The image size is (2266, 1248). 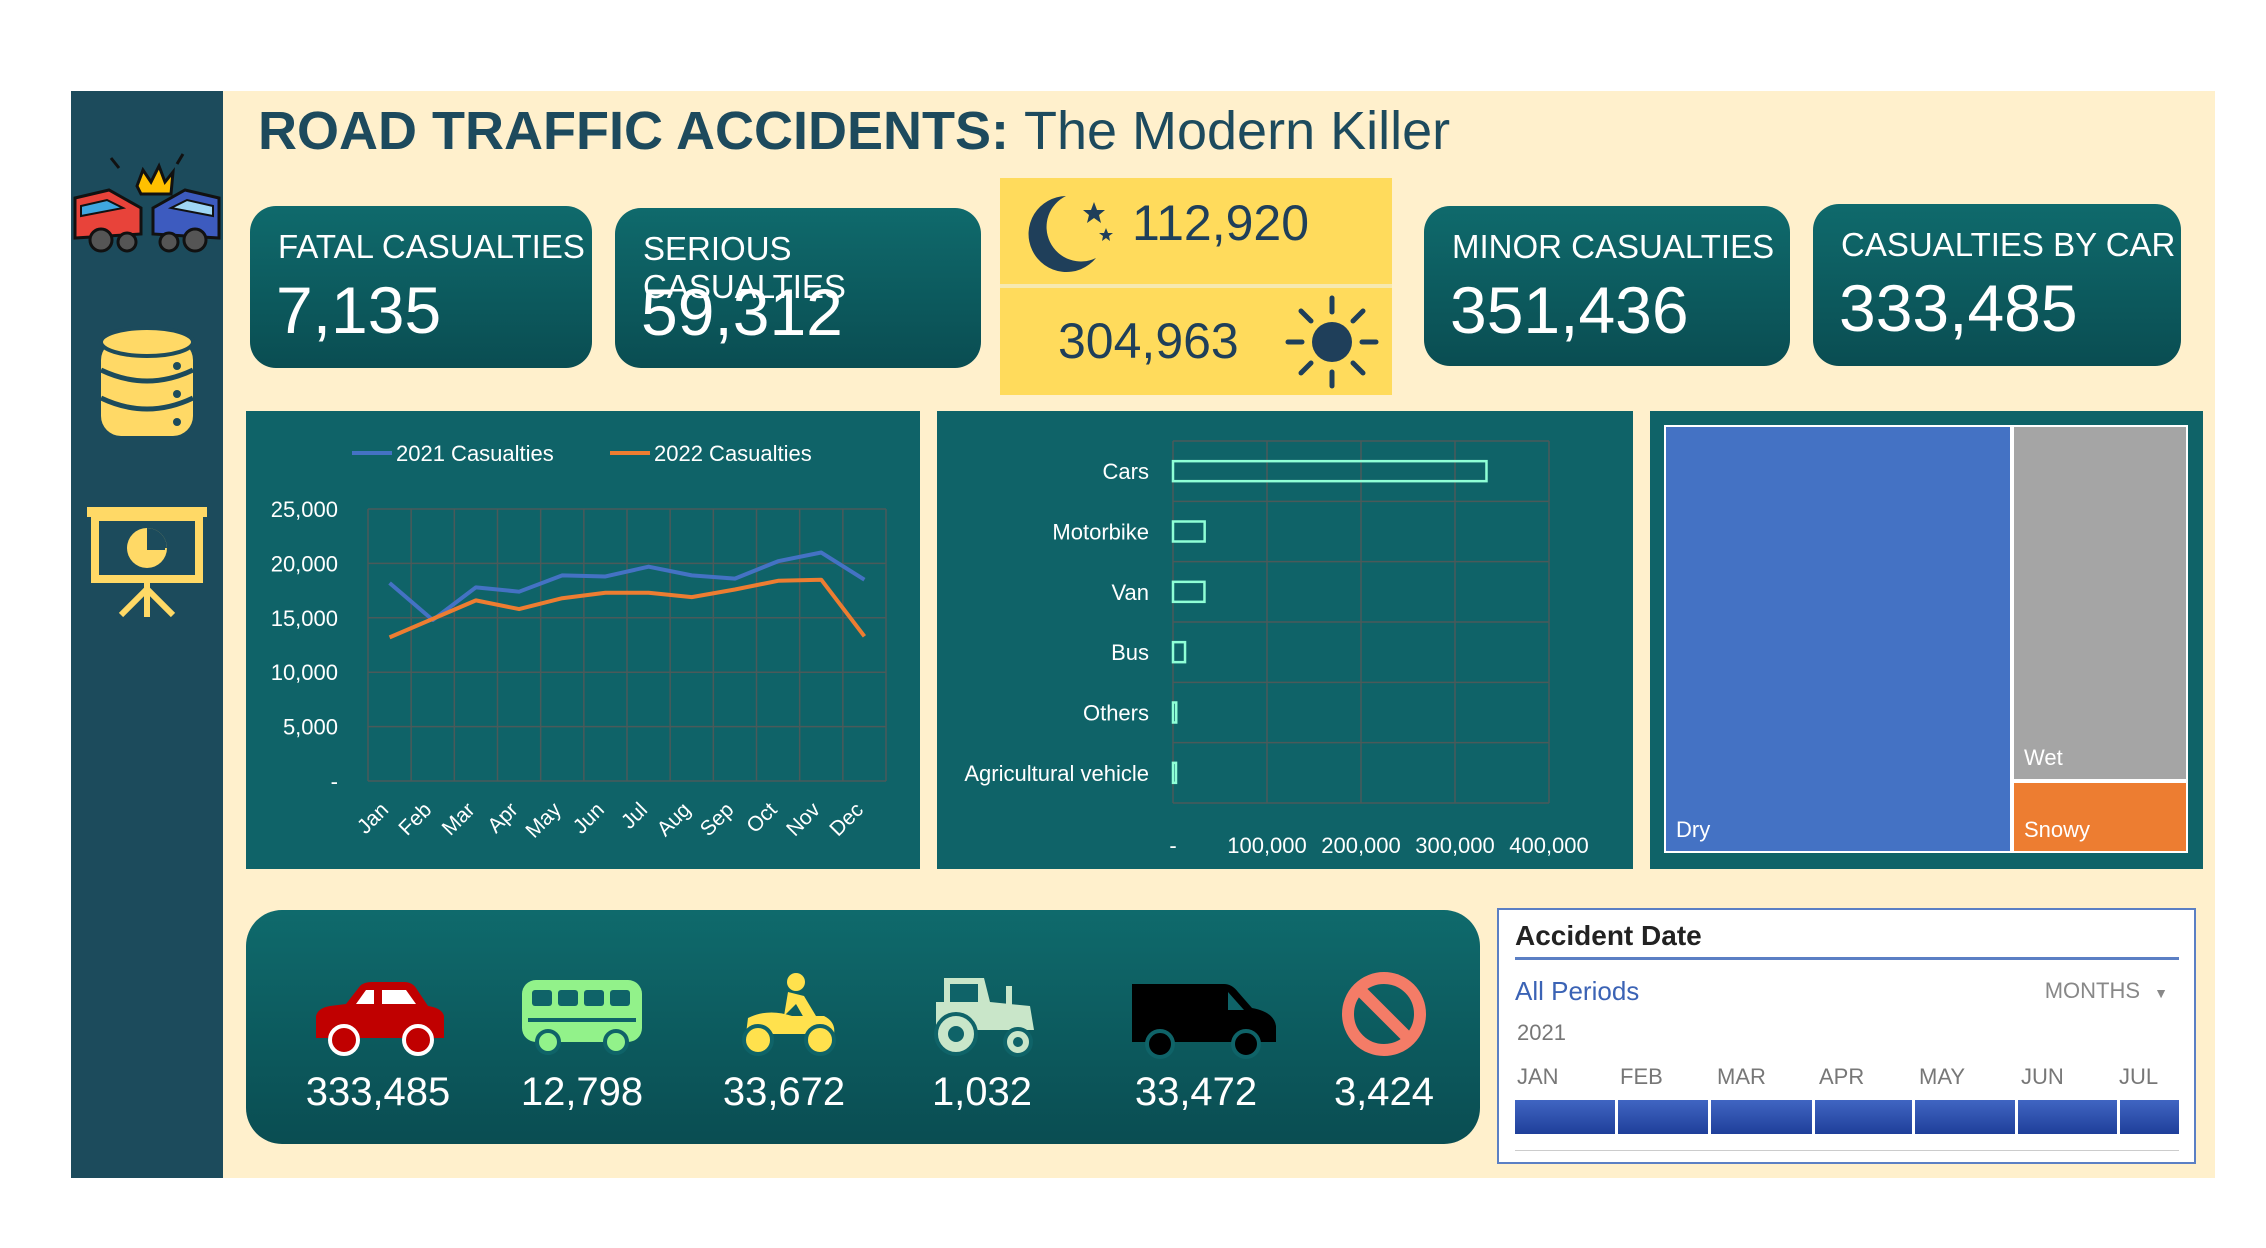 I want to click on others-count: 3,424, so click(x=1384, y=1092).